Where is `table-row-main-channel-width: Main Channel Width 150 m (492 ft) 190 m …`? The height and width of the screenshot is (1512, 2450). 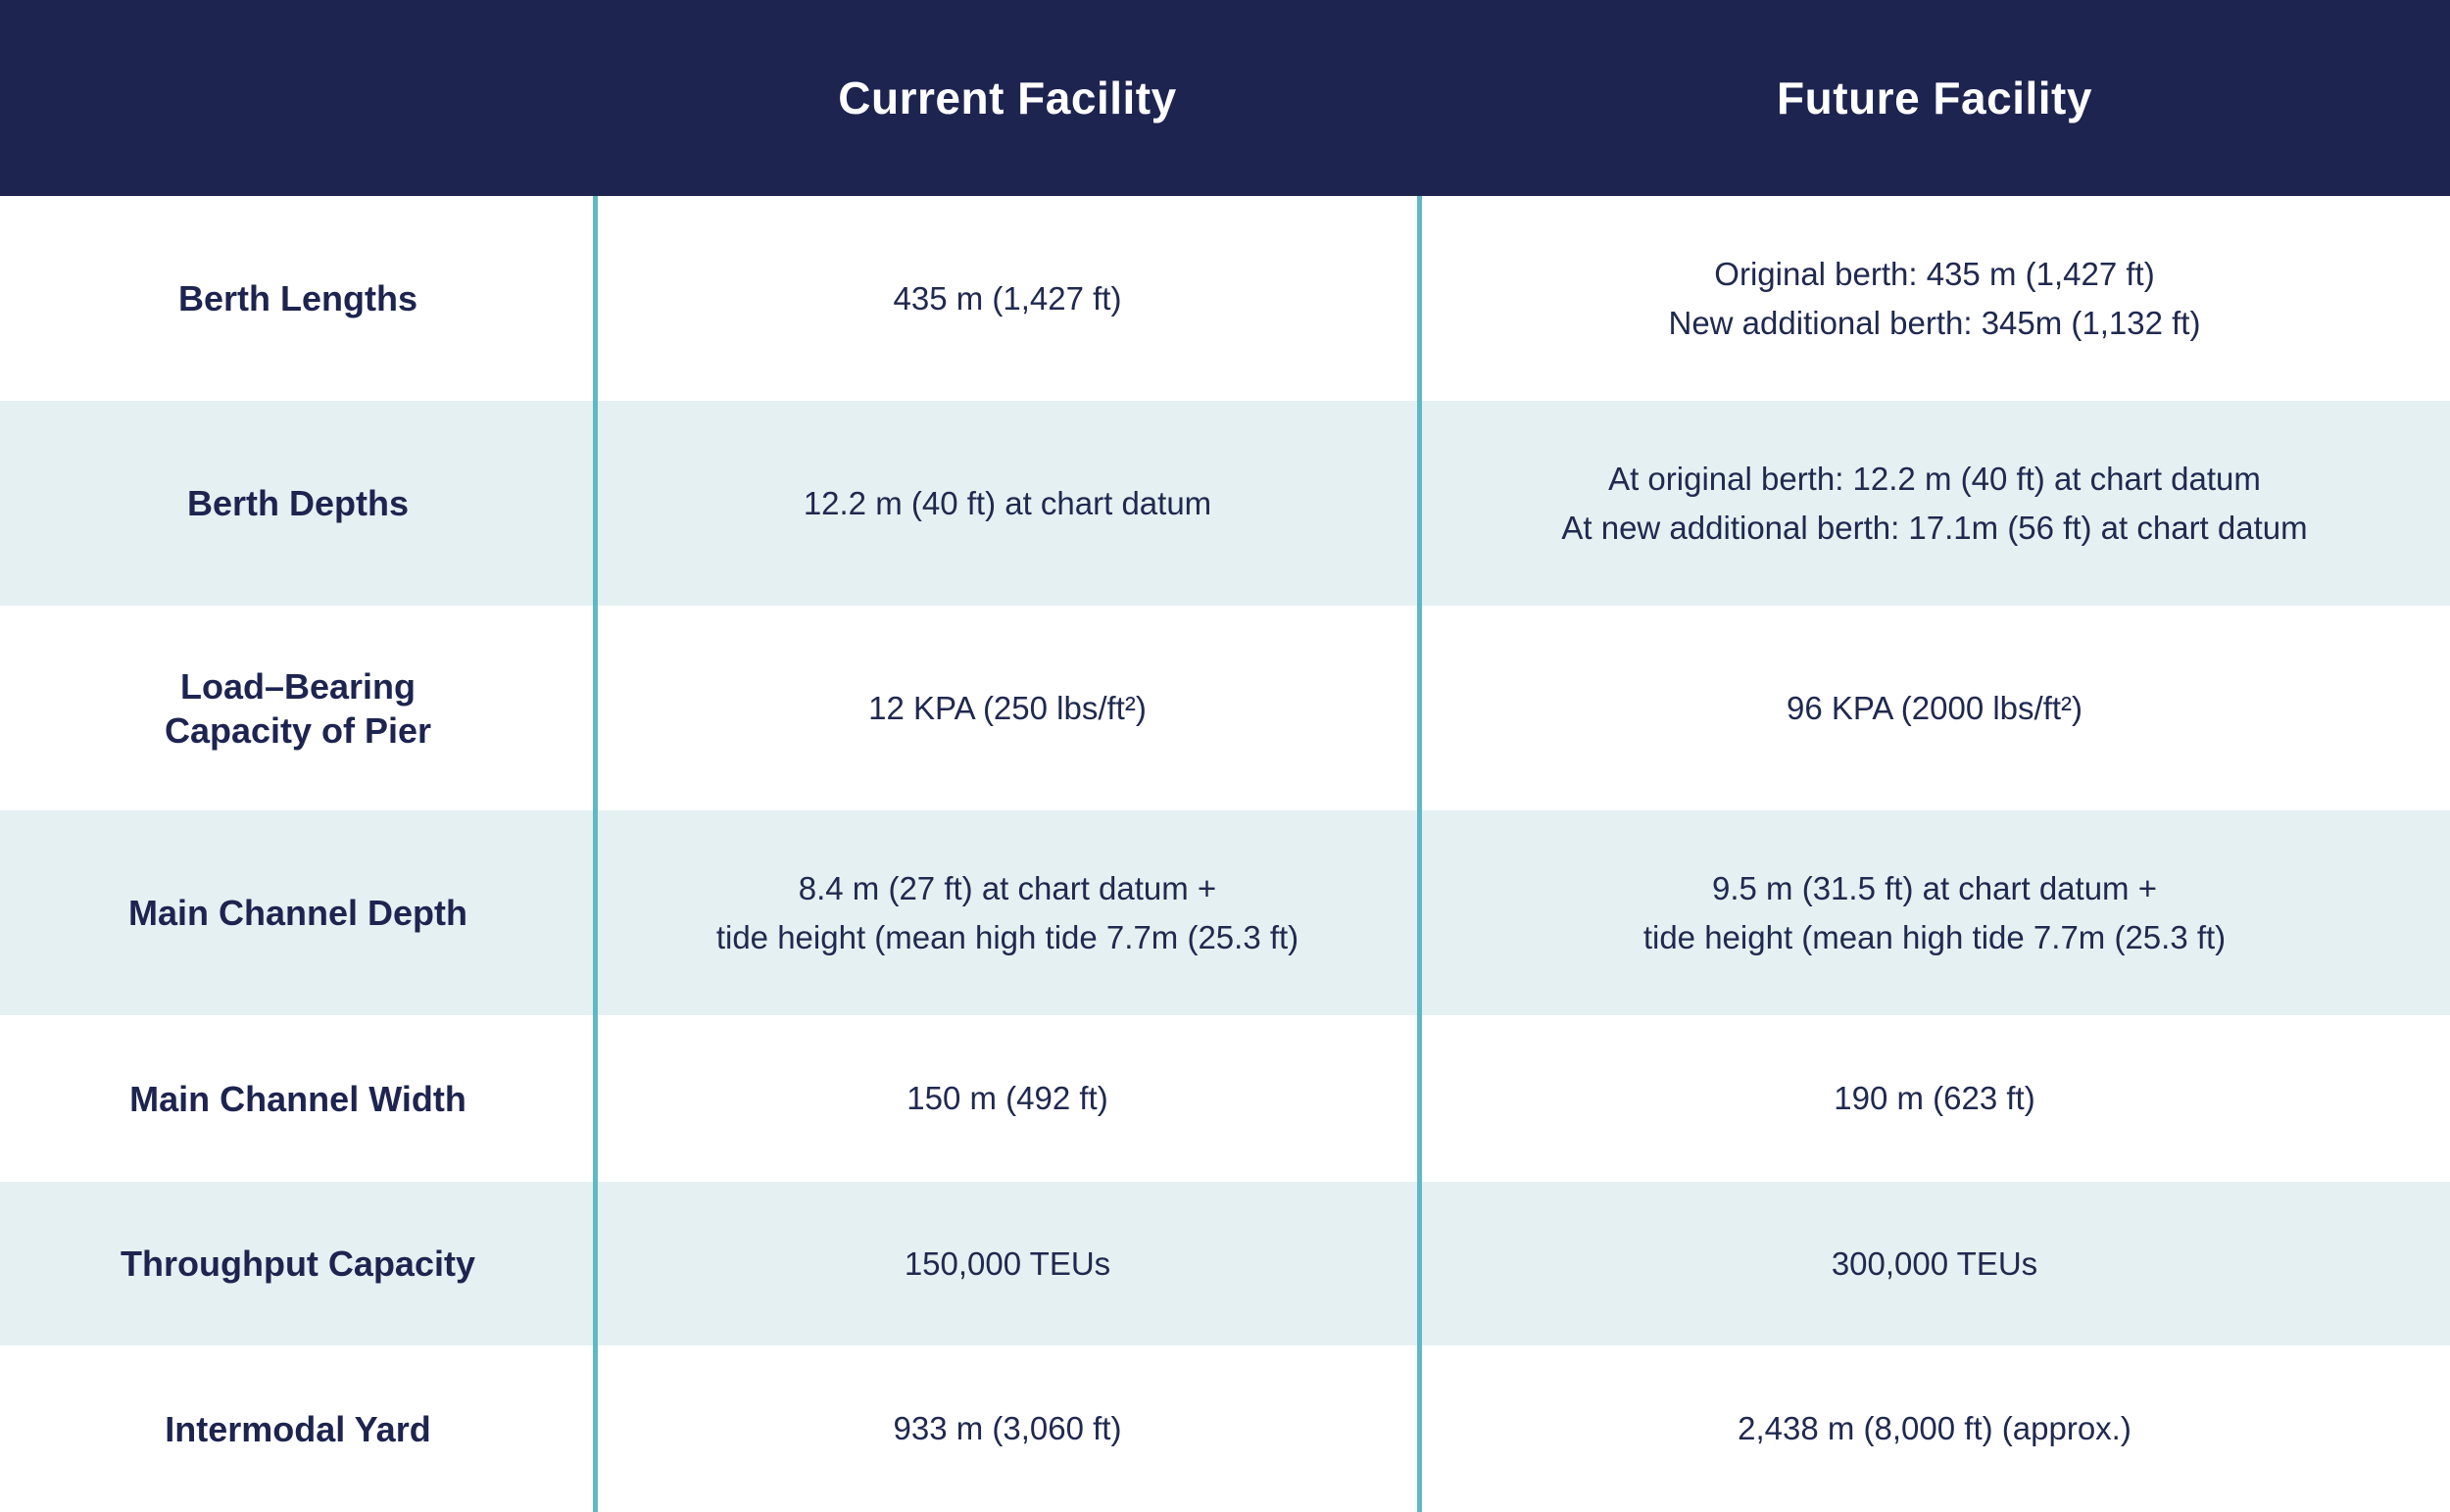
table-row-main-channel-width: Main Channel Width 150 m (492 ft) 190 m … is located at coordinates (1225, 1098).